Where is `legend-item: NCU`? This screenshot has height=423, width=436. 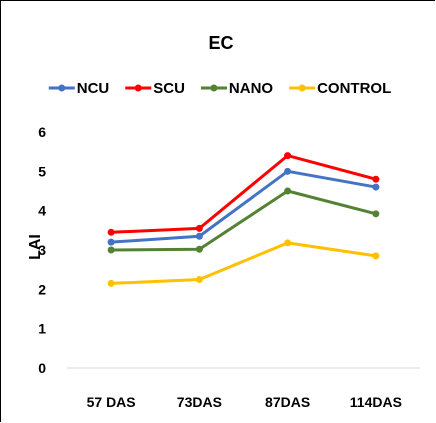 legend-item: NCU is located at coordinates (79, 88).